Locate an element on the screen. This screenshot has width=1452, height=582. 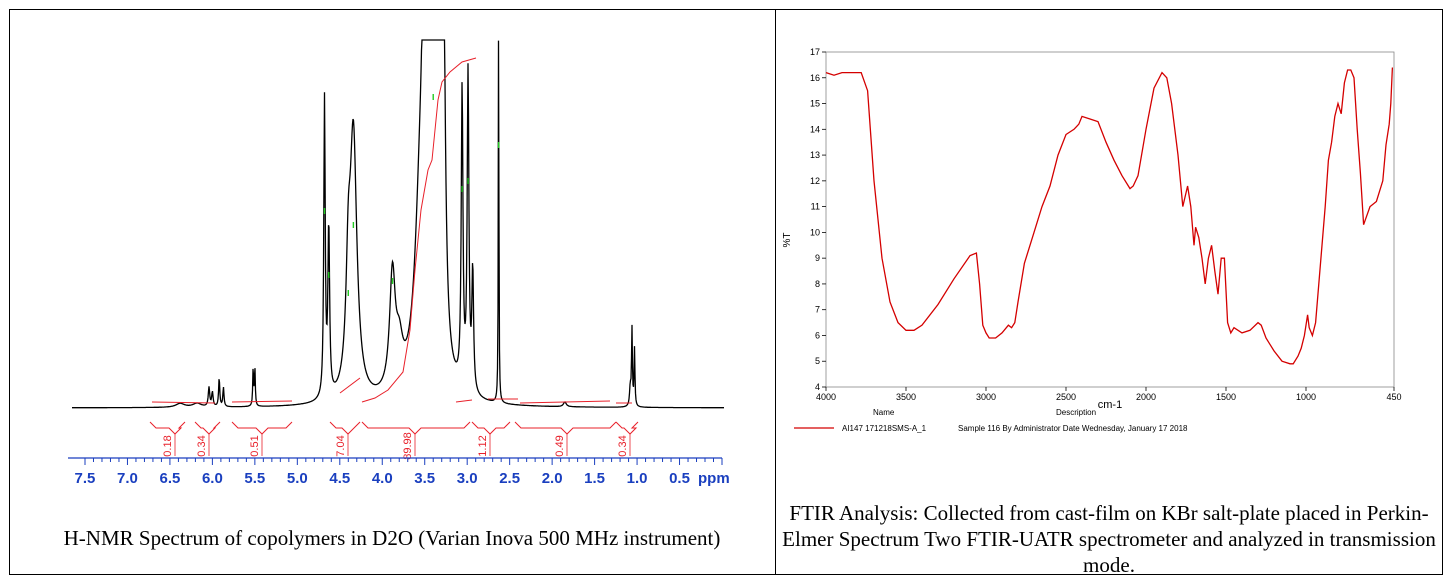
ftir-x-tick-label: 450 is located at coordinates (1393, 397).